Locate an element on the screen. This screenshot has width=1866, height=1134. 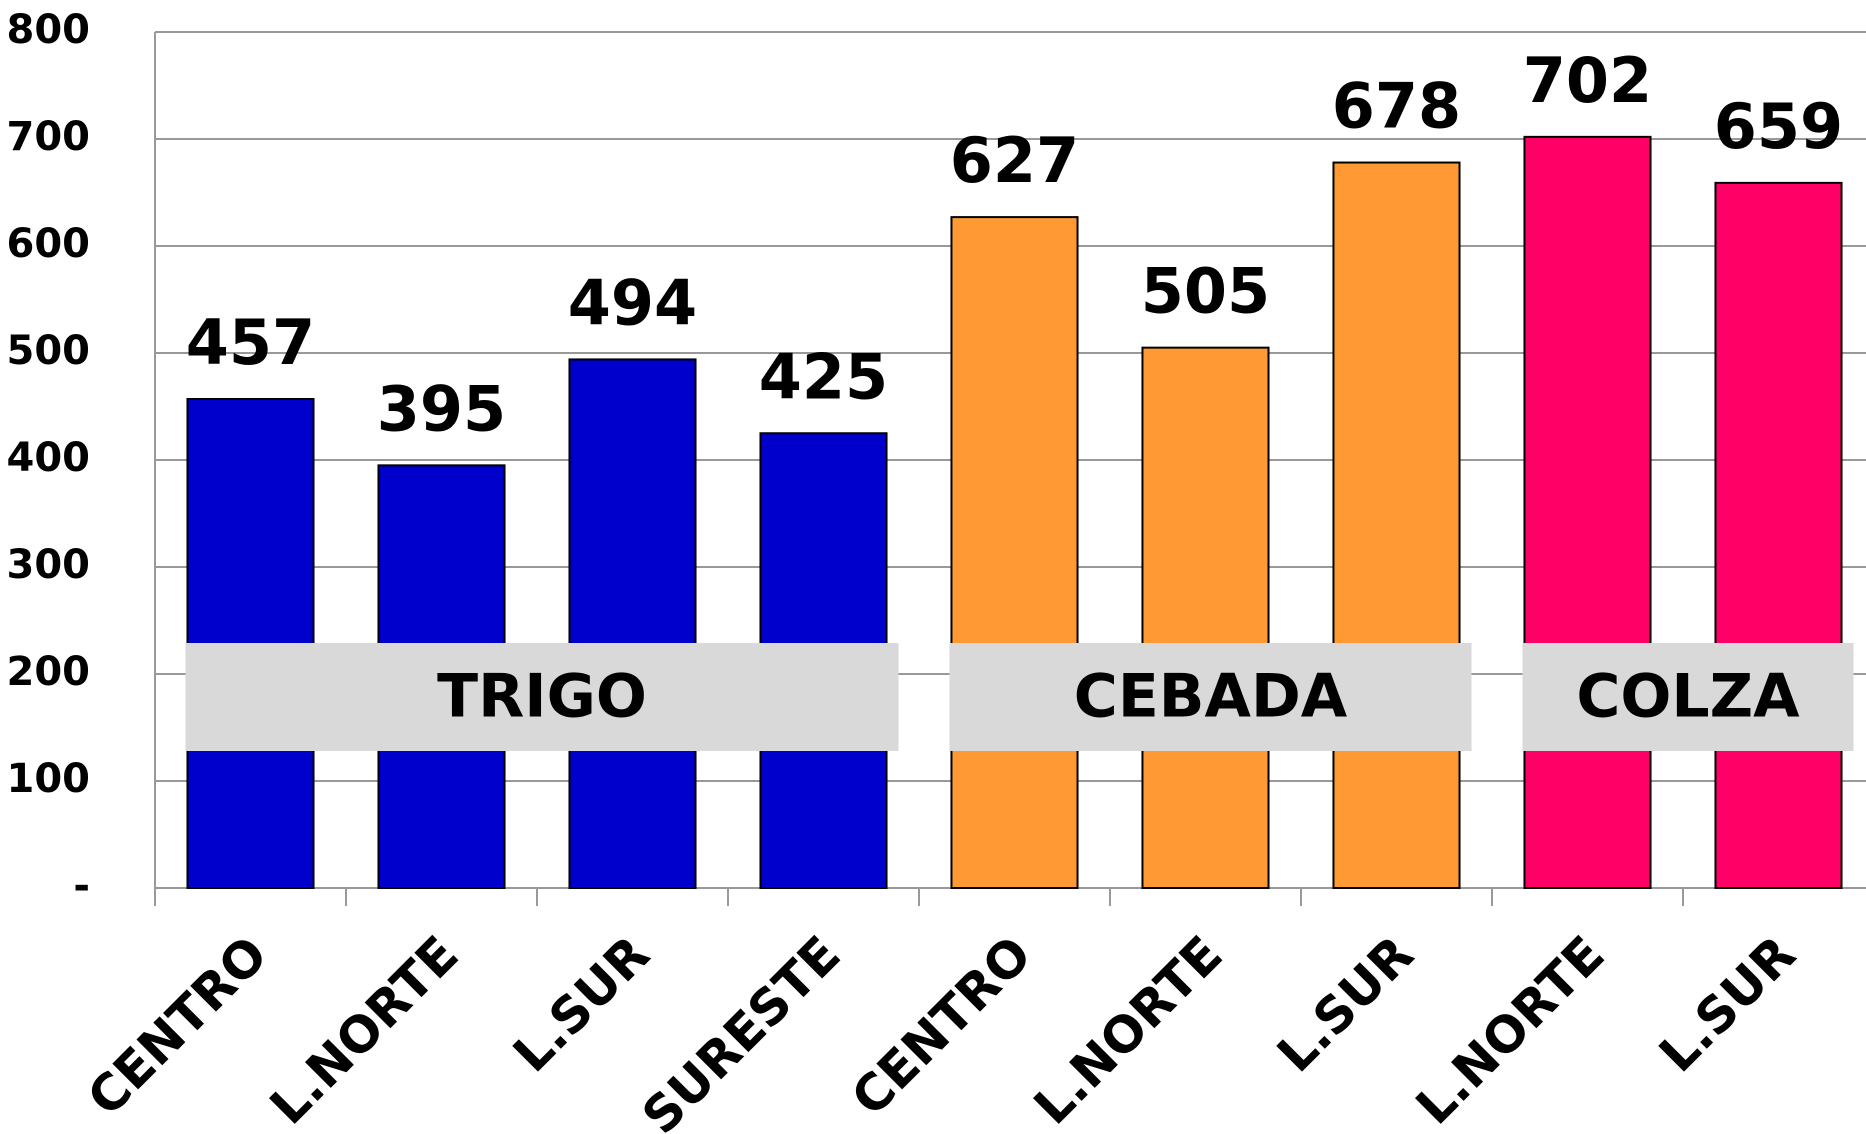
group-label: COLZA is located at coordinates (1688, 697).